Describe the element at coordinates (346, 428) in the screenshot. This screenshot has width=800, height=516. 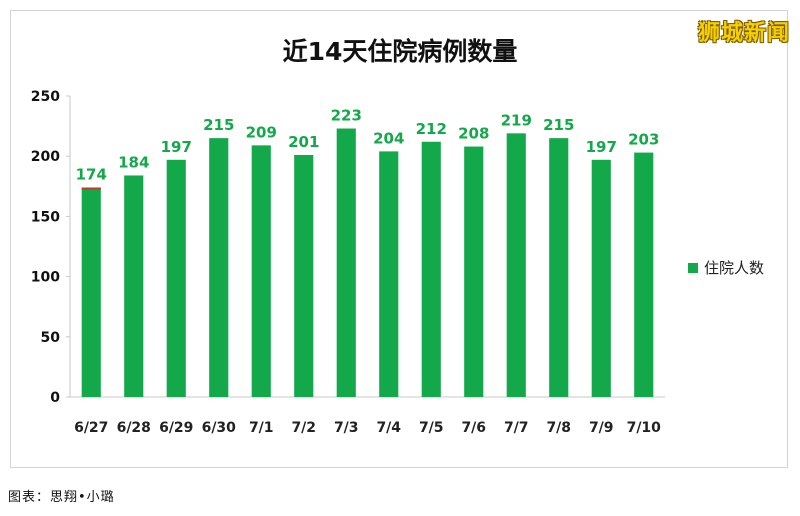
I see `x-tick-label-7/3: 7/3` at that location.